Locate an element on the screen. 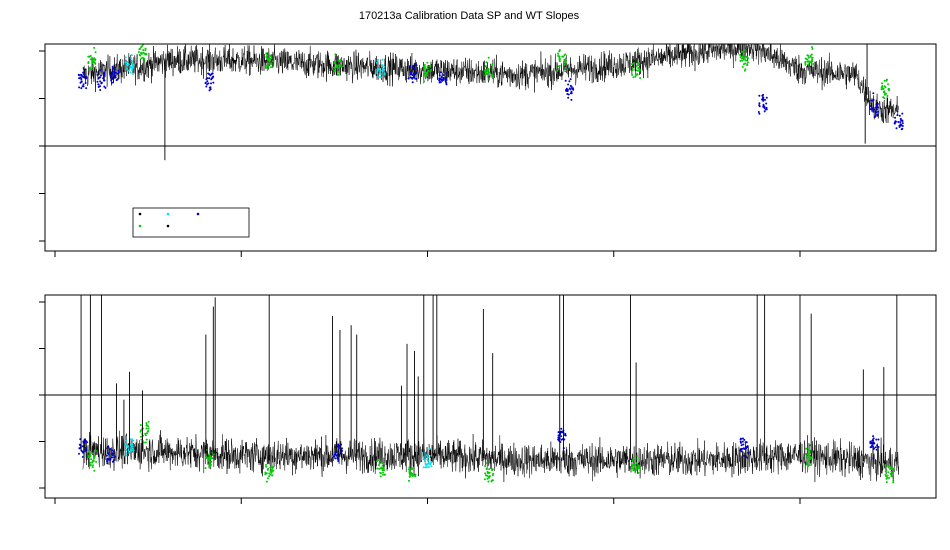 The height and width of the screenshot is (550, 950). cal-segment-lt is located at coordinates (427, 458).